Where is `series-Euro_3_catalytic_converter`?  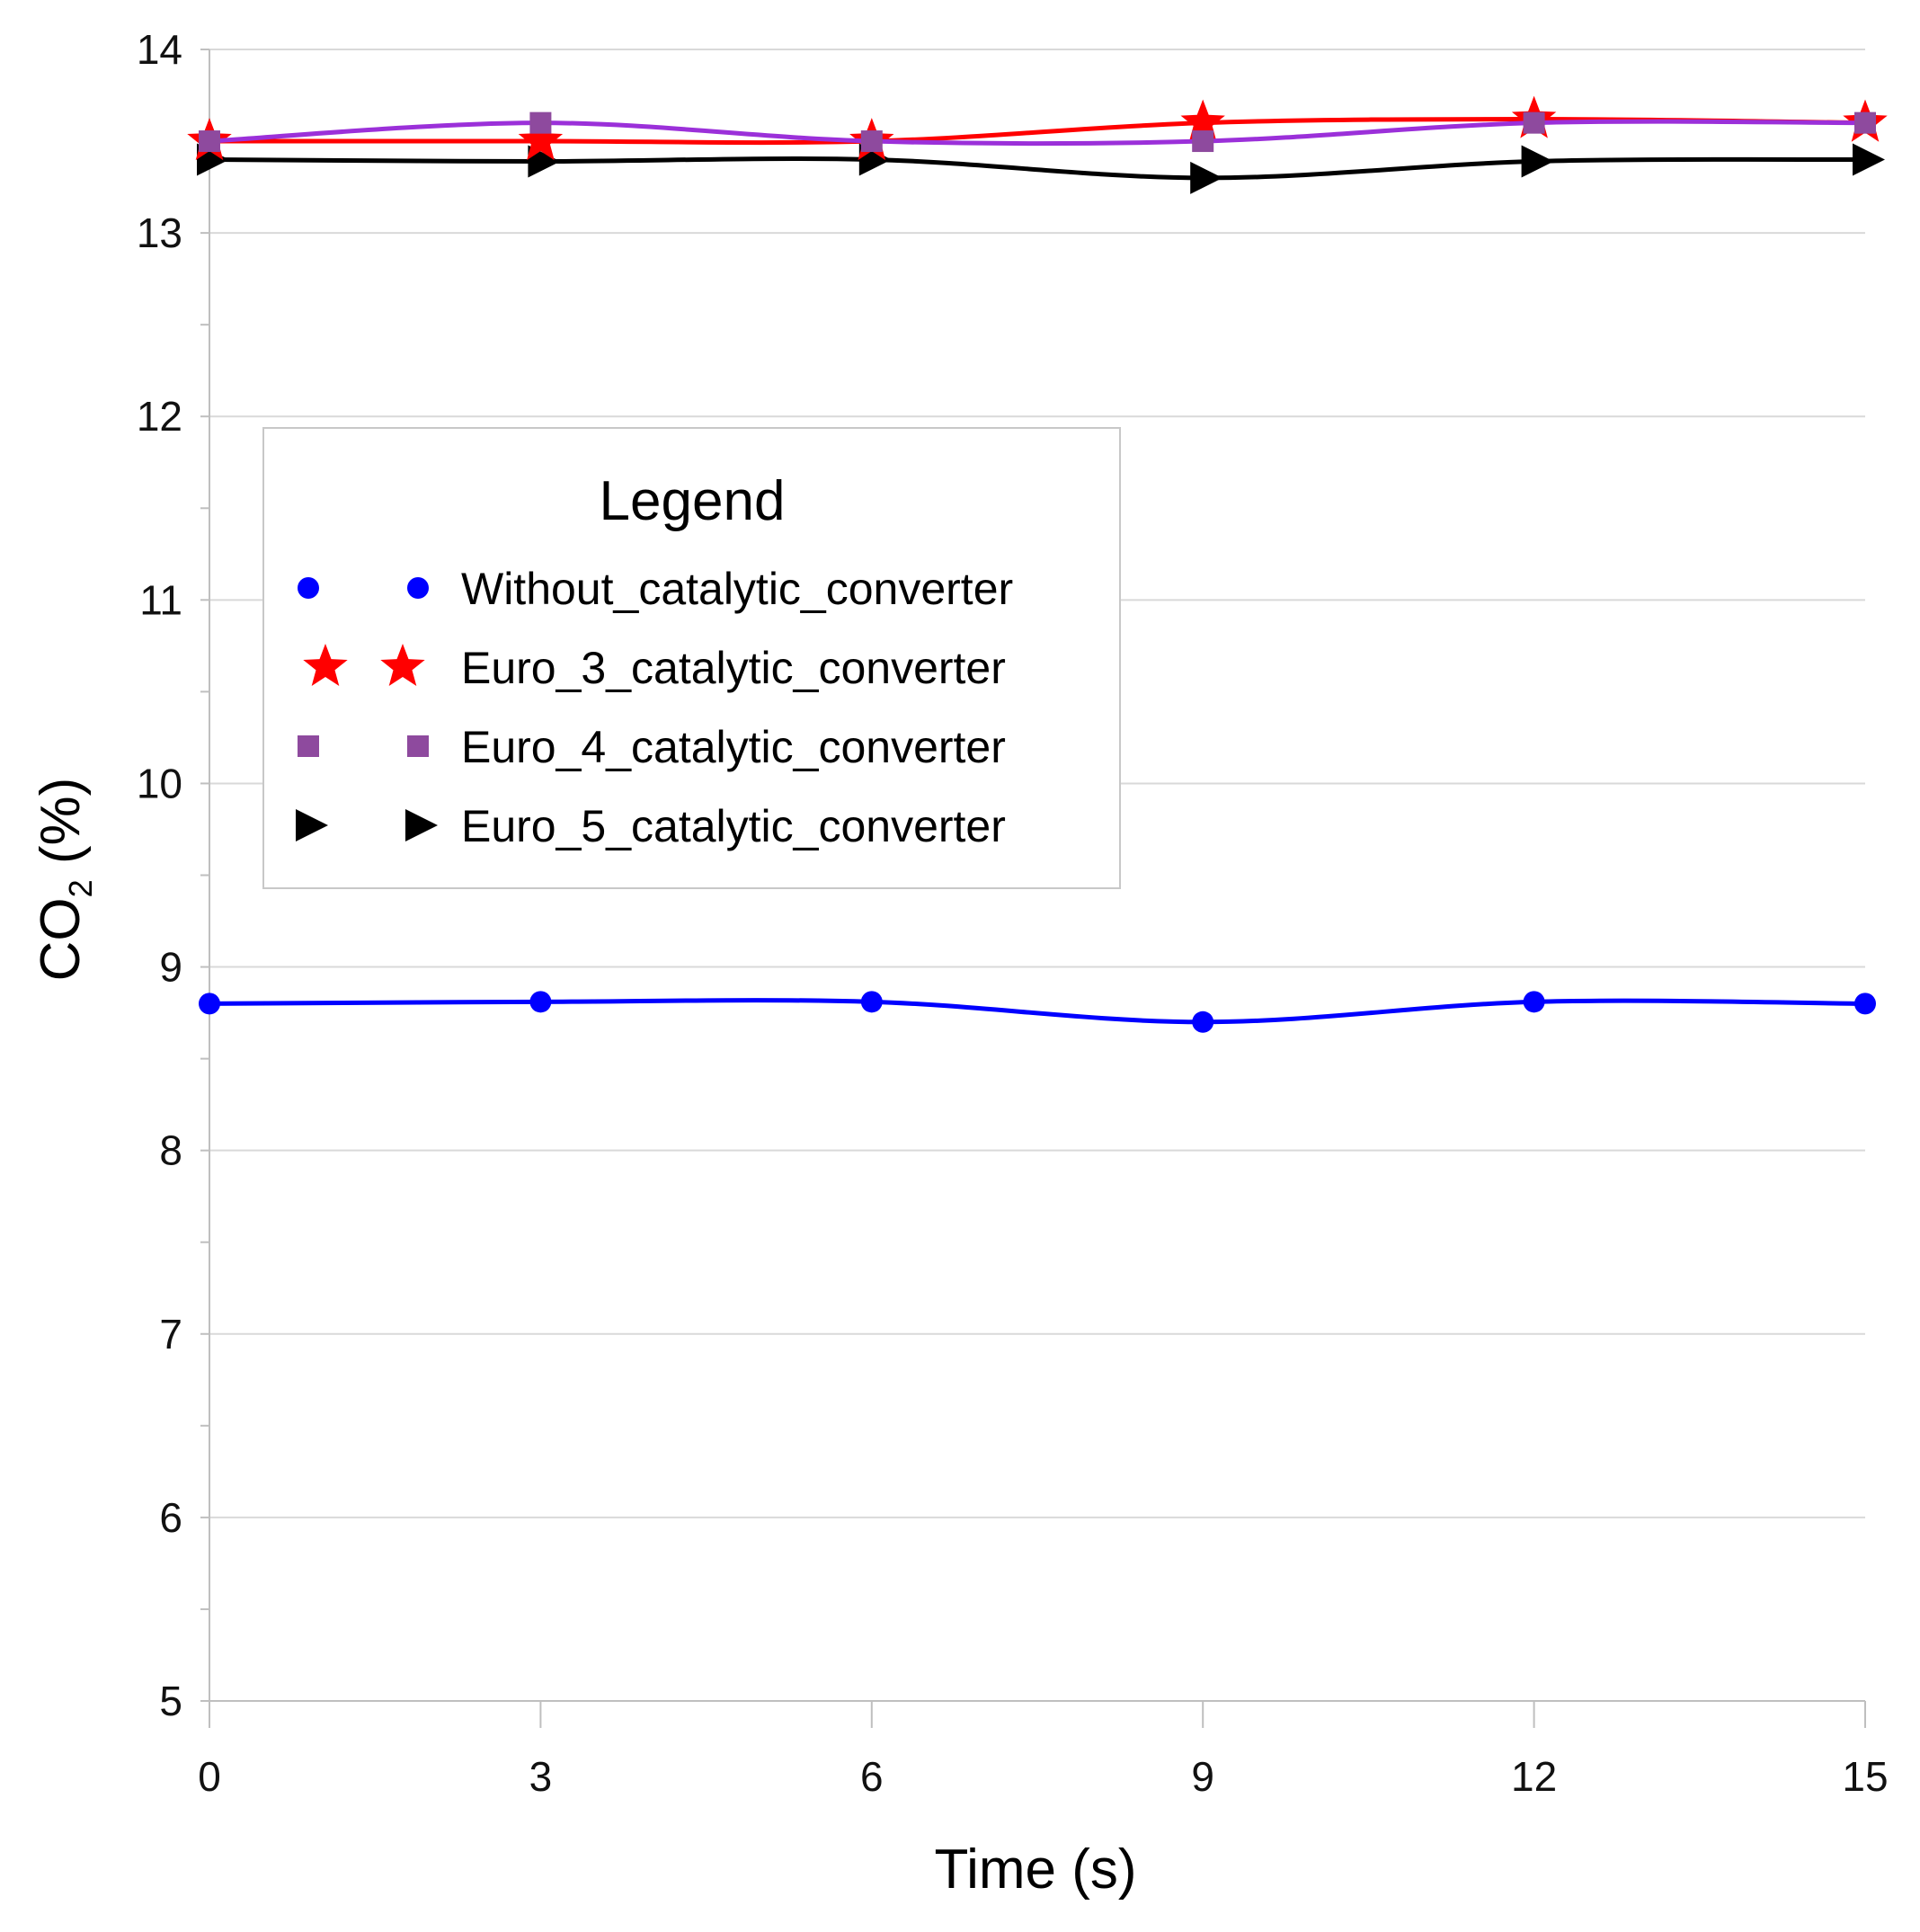
series-Euro_3_catalytic_converter is located at coordinates (1037, 128).